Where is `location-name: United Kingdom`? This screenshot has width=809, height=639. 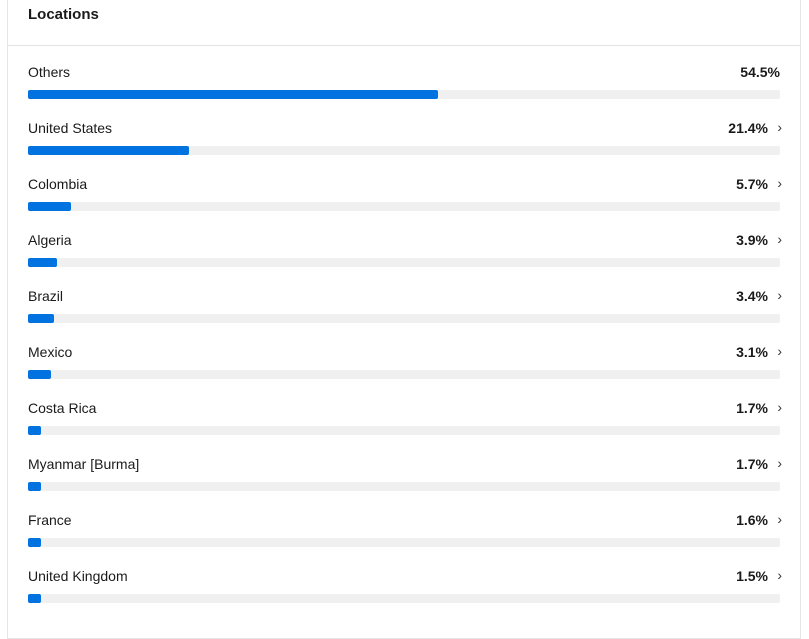
location-name: United Kingdom is located at coordinates (78, 576).